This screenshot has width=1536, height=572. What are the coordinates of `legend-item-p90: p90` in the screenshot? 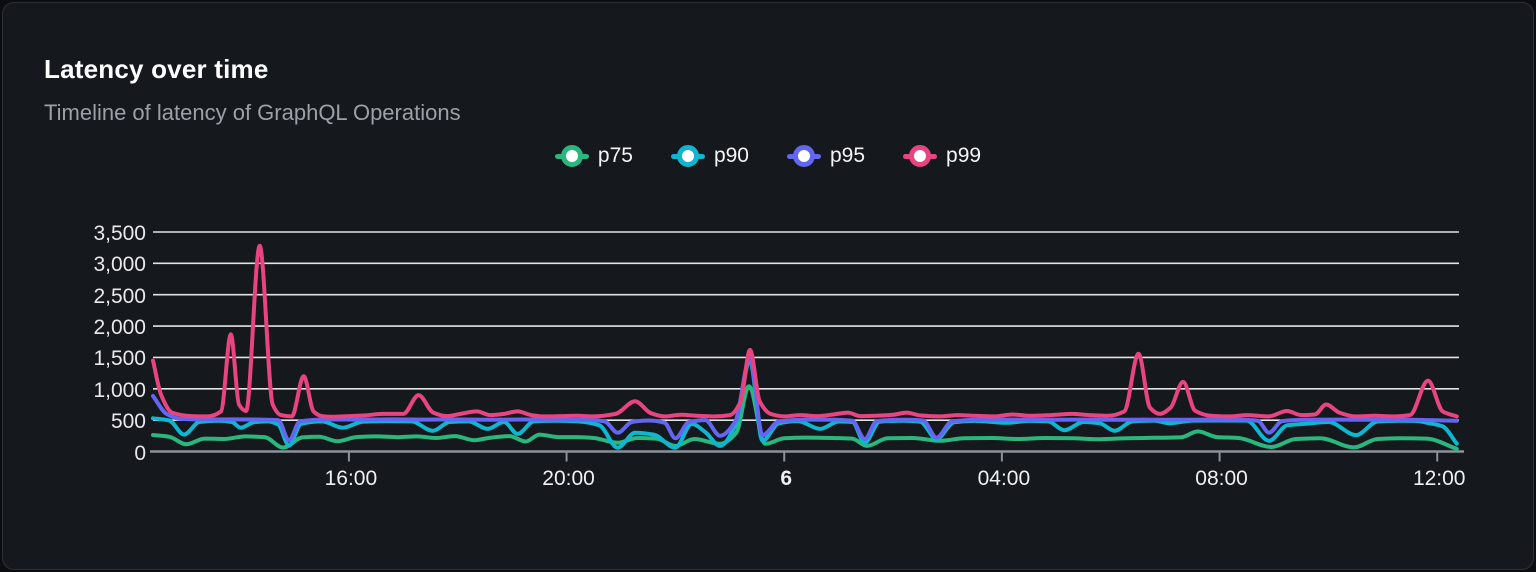 It's located at (709, 156).